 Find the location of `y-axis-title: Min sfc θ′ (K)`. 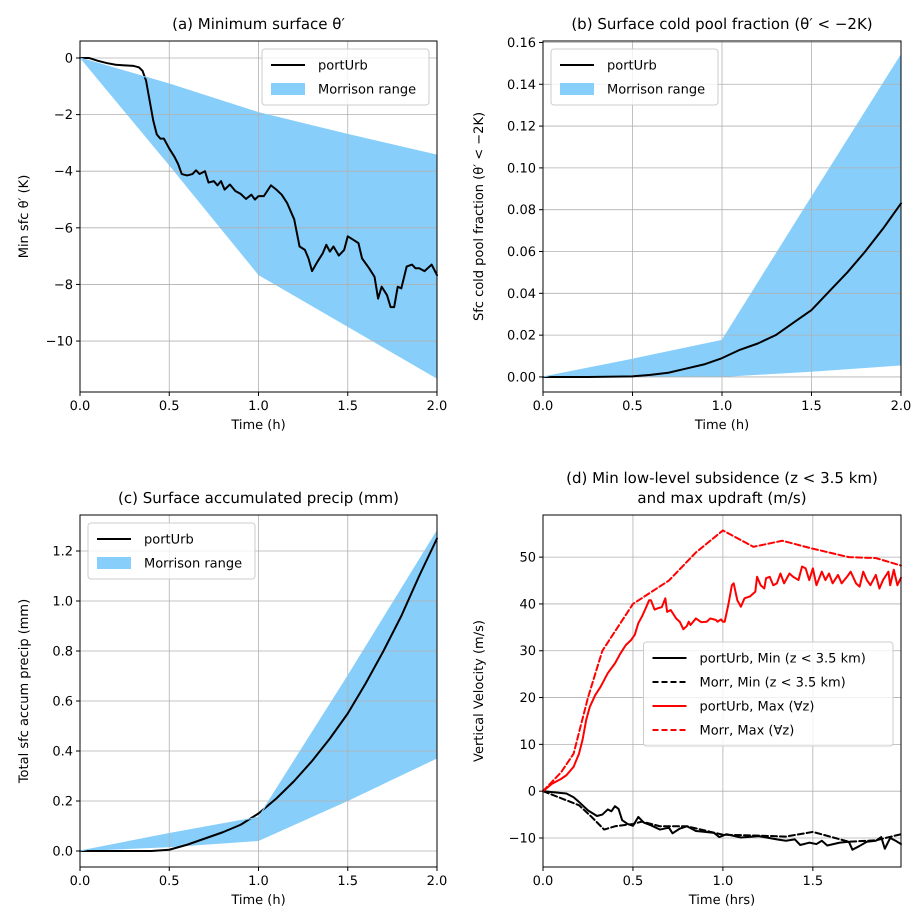

y-axis-title: Min sfc θ′ (K) is located at coordinates (24, 216).